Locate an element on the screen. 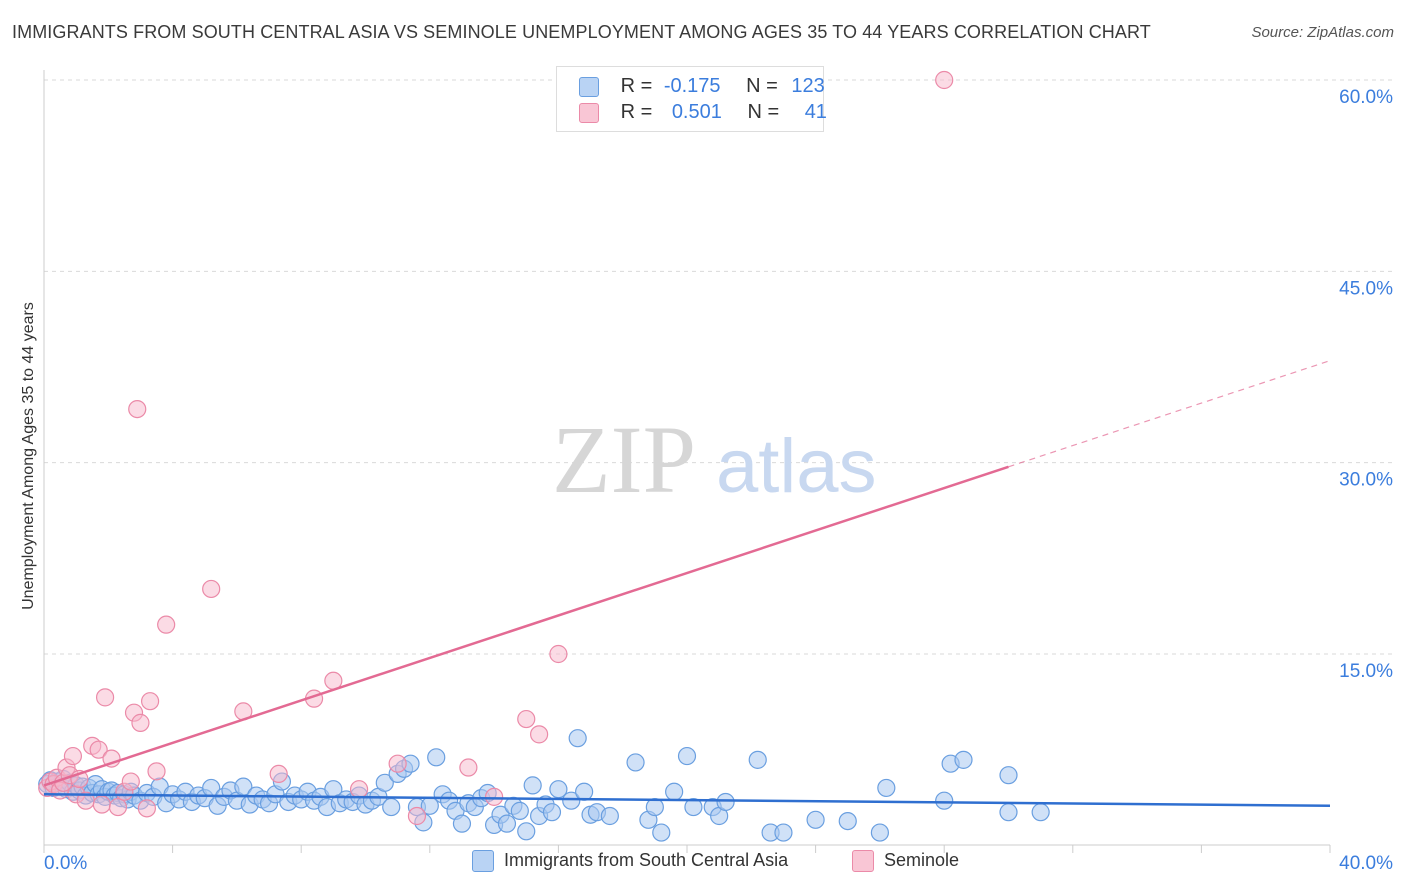  legend-r-value: 0.501 is located at coordinates (696, 112).